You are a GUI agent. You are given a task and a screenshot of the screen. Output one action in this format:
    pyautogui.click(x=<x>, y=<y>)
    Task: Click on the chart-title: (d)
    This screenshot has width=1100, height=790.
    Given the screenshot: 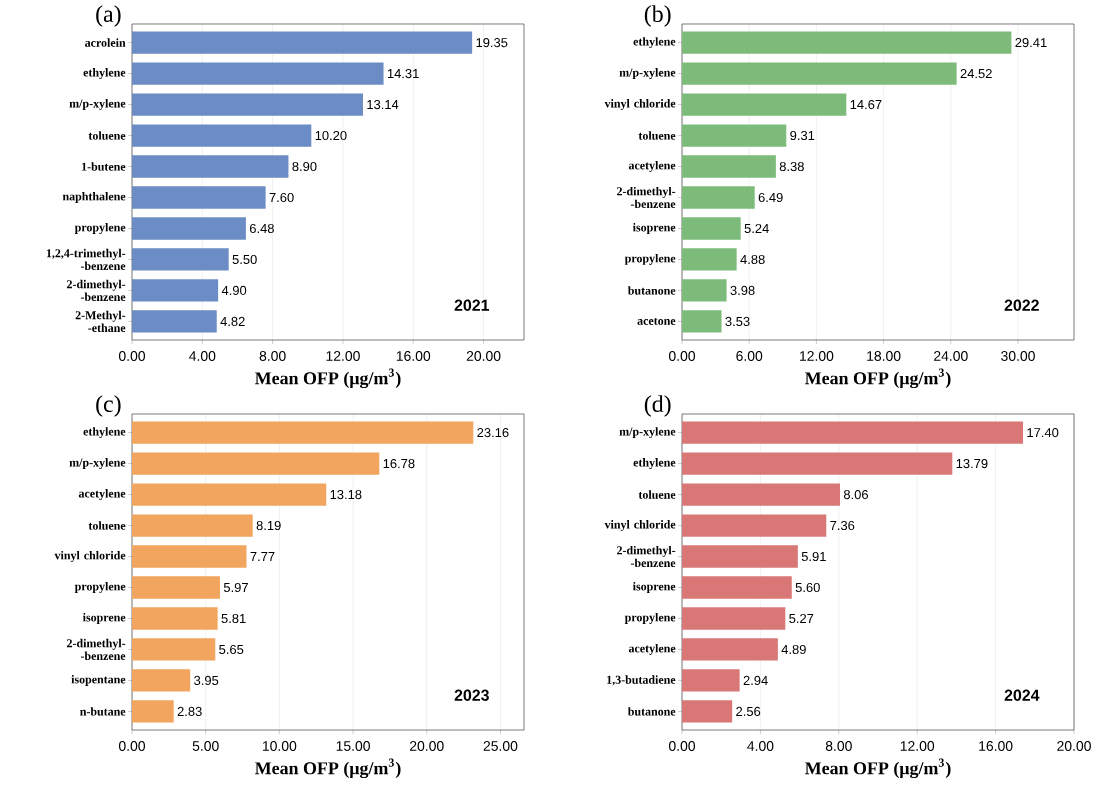 What is the action you would take?
    pyautogui.click(x=657, y=406)
    